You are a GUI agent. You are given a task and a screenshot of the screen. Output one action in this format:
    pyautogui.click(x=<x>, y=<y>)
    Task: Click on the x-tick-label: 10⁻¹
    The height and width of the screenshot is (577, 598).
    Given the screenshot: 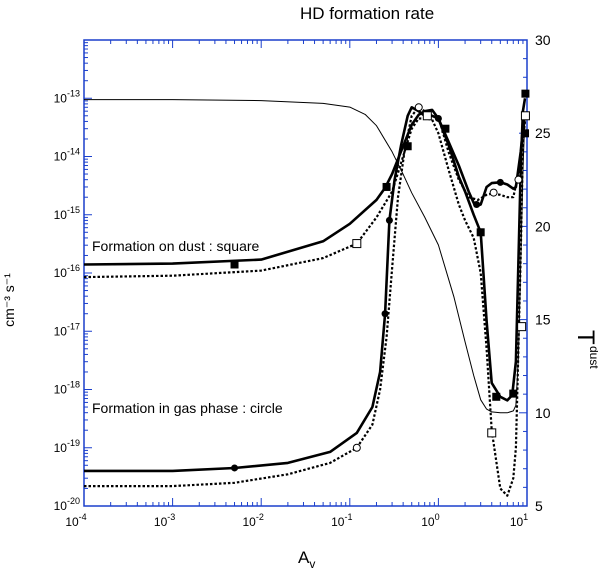 What is the action you would take?
    pyautogui.click(x=341, y=520)
    